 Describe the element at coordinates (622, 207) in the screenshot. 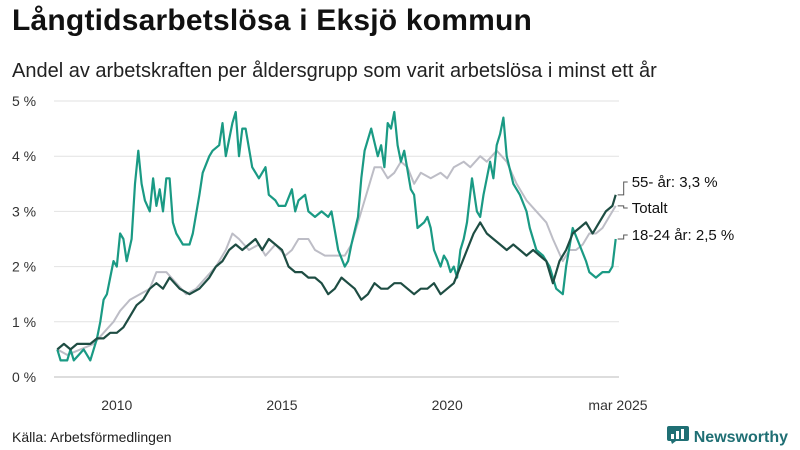

I see `label-leader-total` at that location.